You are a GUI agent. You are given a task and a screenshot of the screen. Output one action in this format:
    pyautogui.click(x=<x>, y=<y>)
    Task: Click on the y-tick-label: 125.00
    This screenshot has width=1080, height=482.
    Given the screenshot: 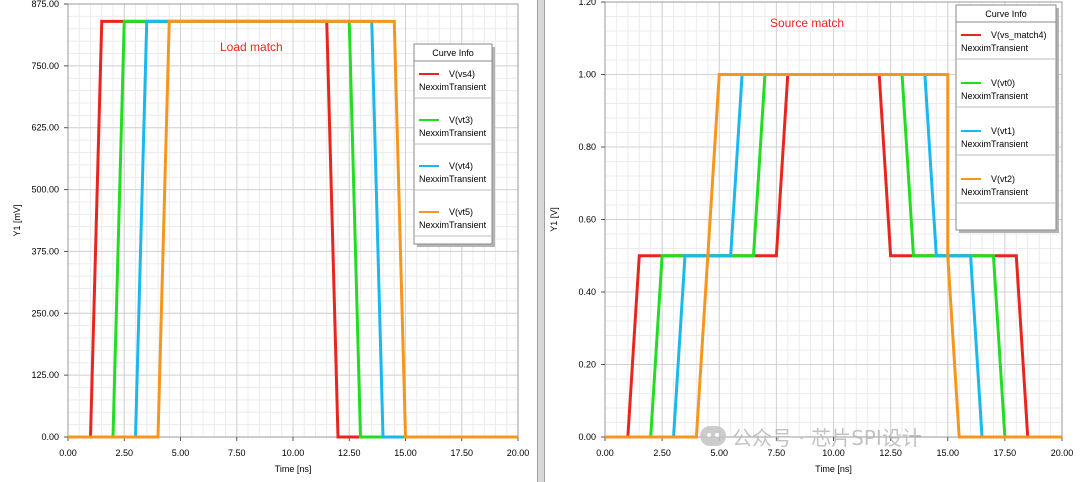 What is the action you would take?
    pyautogui.click(x=45, y=375)
    